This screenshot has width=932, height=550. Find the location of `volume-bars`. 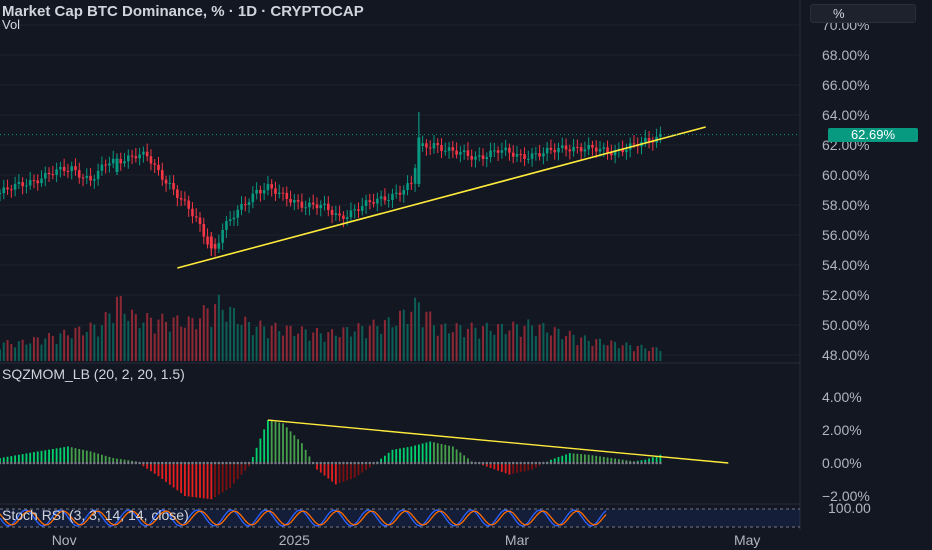

volume-bars is located at coordinates (331, 327).